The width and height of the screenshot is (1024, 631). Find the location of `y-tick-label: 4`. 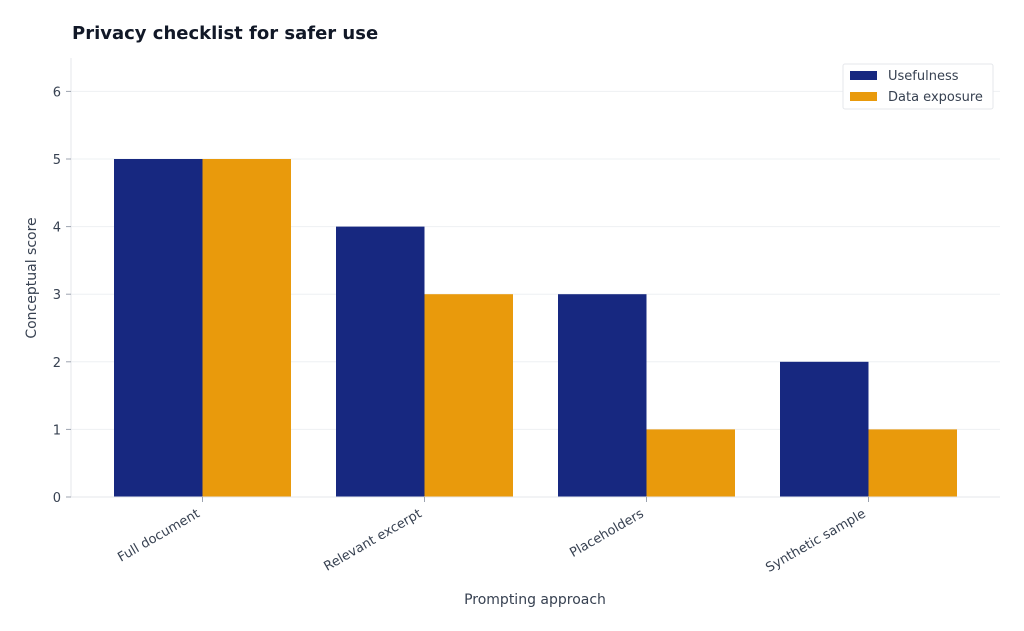

y-tick-label: 4 is located at coordinates (57, 228).